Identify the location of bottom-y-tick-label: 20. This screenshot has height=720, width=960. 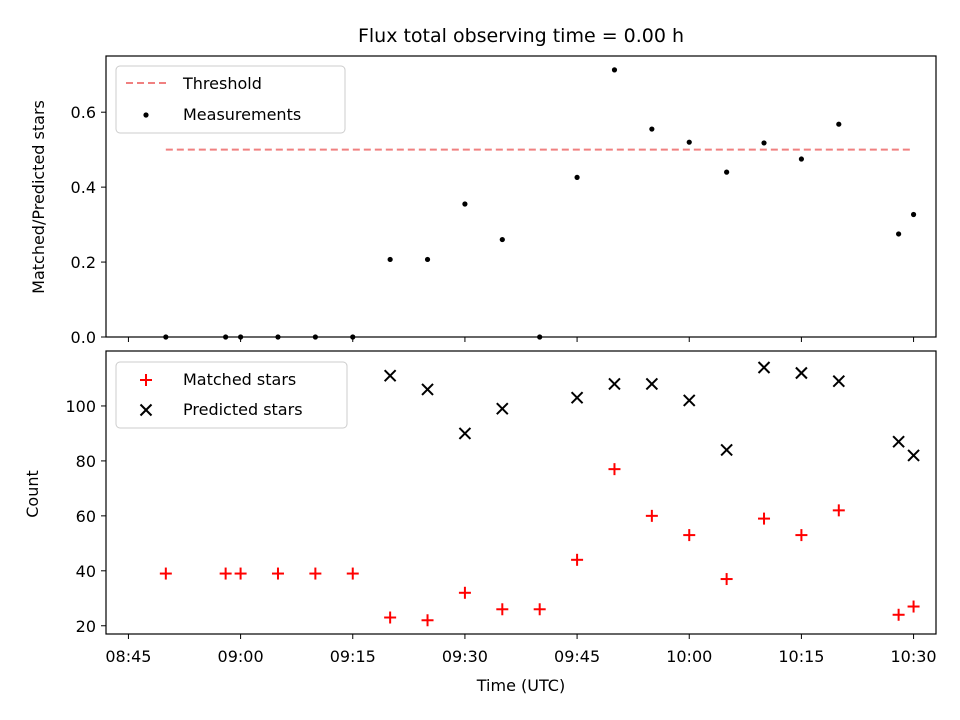
(86, 626).